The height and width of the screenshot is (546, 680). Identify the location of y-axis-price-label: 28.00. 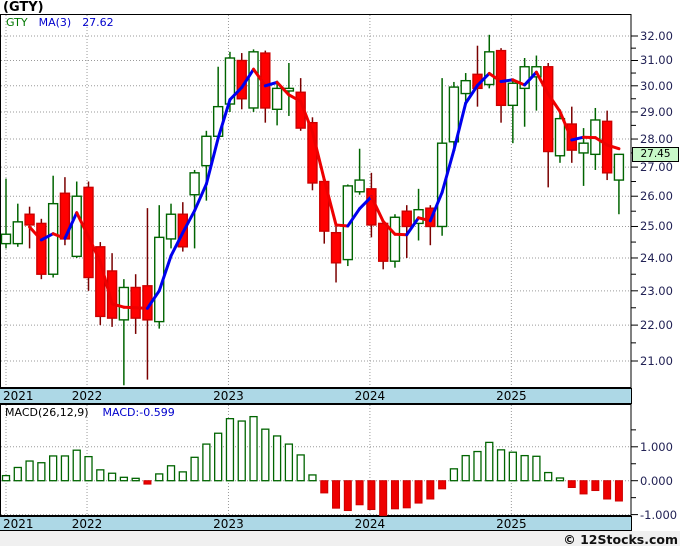
(656, 139).